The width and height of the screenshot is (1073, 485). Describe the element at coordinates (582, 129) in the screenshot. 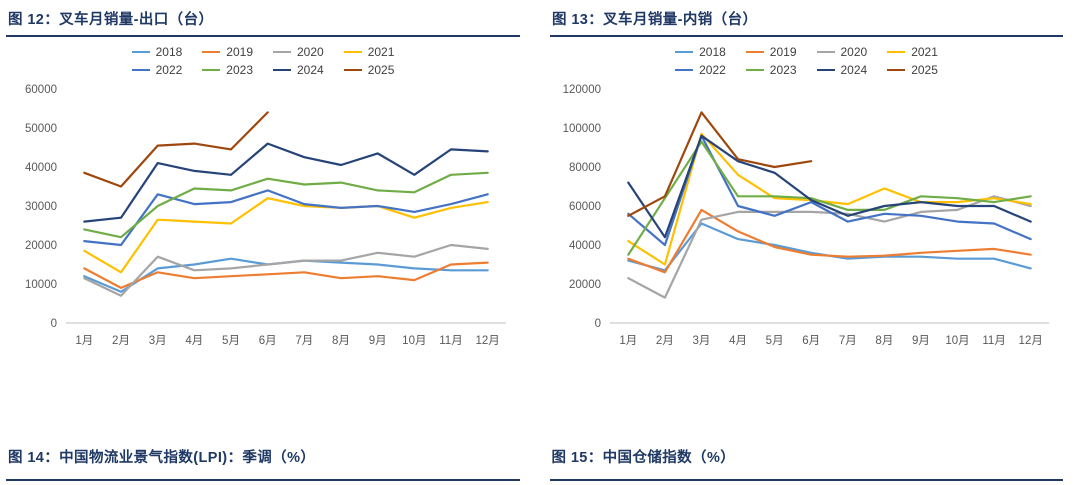

I see `y-tick-label: 100000` at that location.